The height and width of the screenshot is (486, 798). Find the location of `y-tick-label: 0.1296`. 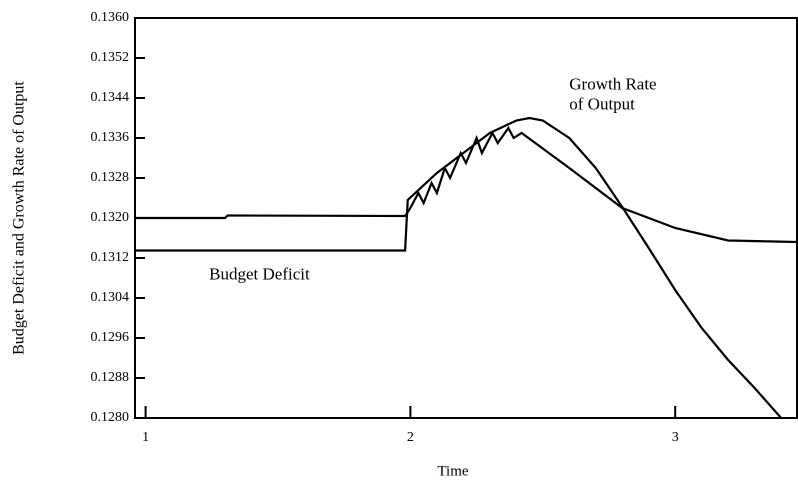

y-tick-label: 0.1296 is located at coordinates (110, 337).